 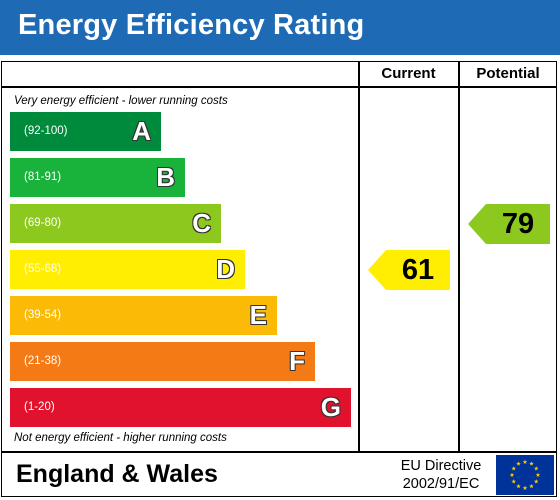 I want to click on band-c: (69-80) C, so click(x=115, y=223).